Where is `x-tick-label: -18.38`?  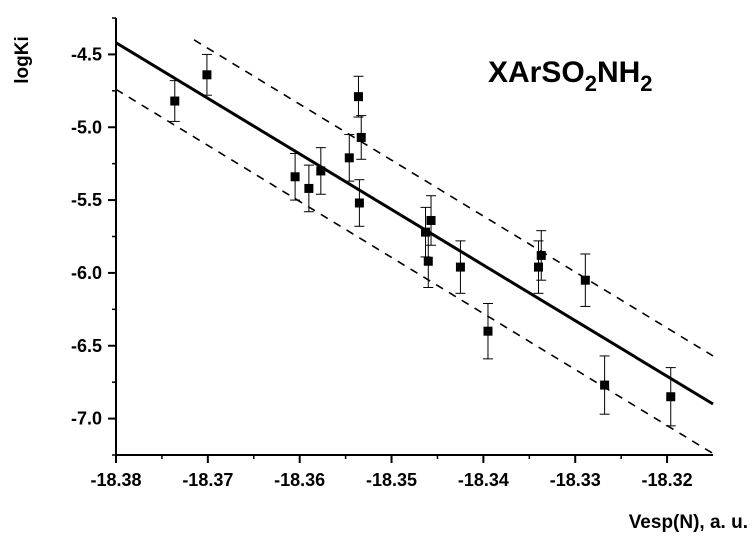 x-tick-label: -18.38 is located at coordinates (115, 480).